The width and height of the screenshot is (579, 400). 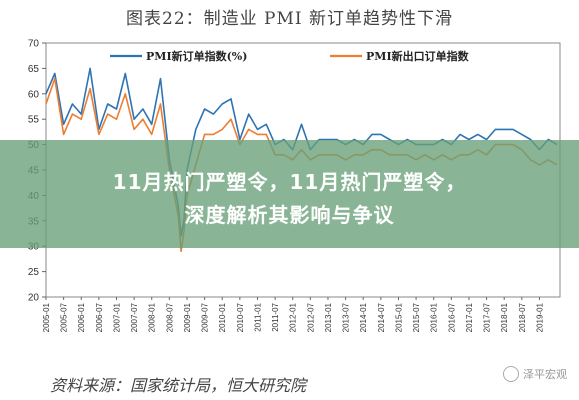 I want to click on x-tick-label: 2014-07, so click(x=381, y=317).